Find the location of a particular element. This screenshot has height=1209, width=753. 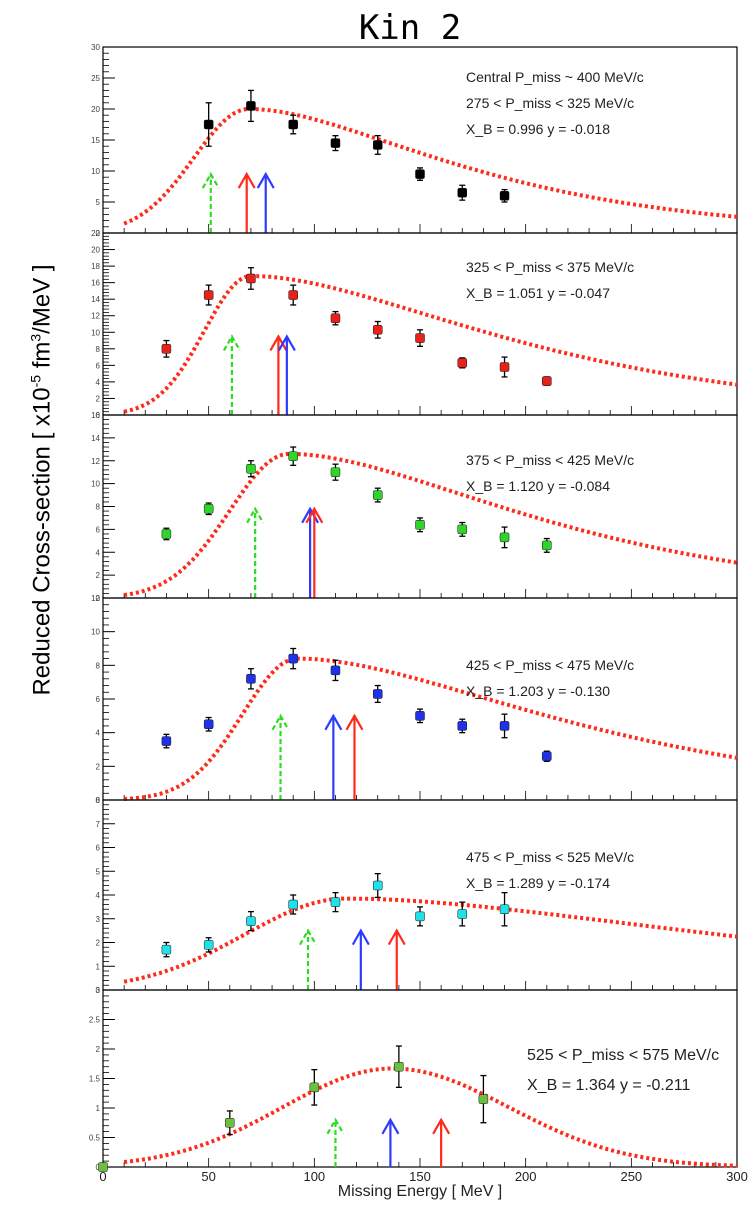

x-tick-label: 50 is located at coordinates (208, 1176).